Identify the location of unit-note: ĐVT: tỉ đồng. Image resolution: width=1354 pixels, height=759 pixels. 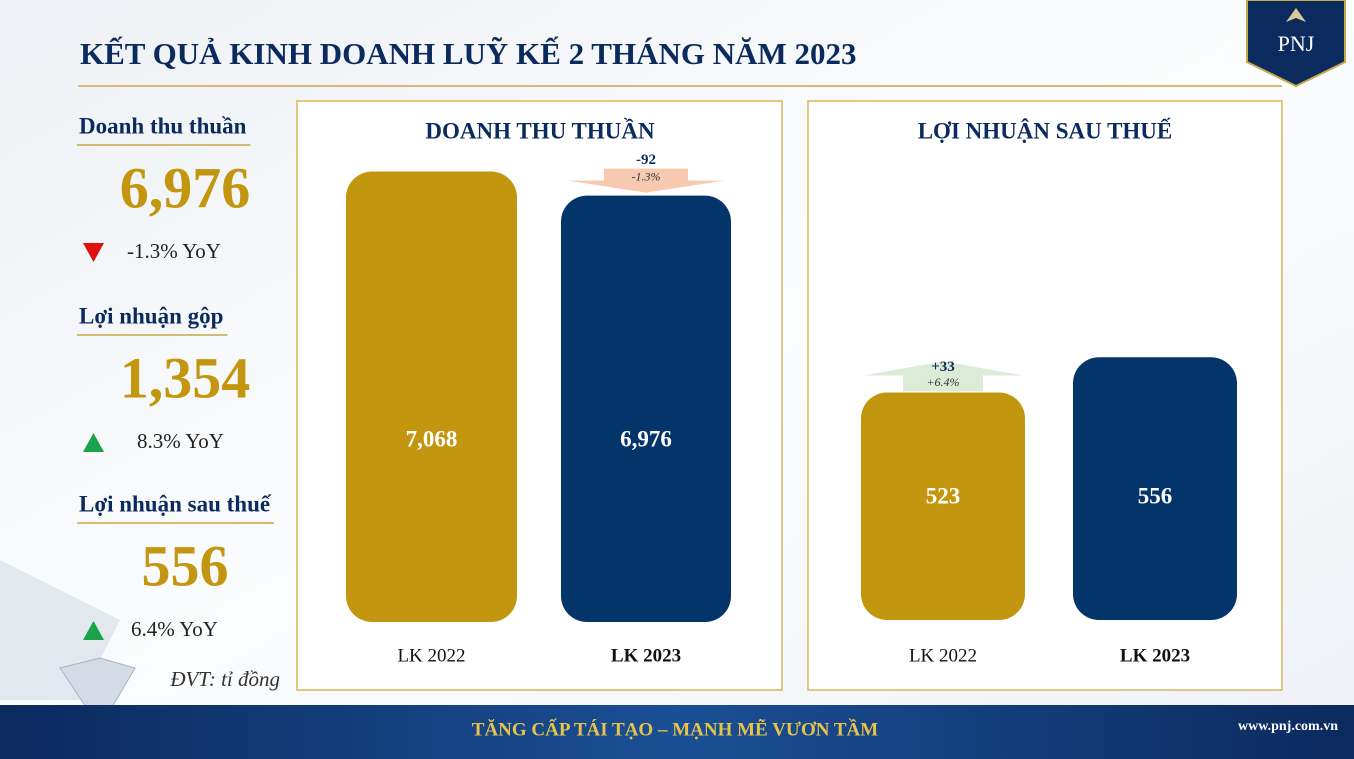
(224, 679).